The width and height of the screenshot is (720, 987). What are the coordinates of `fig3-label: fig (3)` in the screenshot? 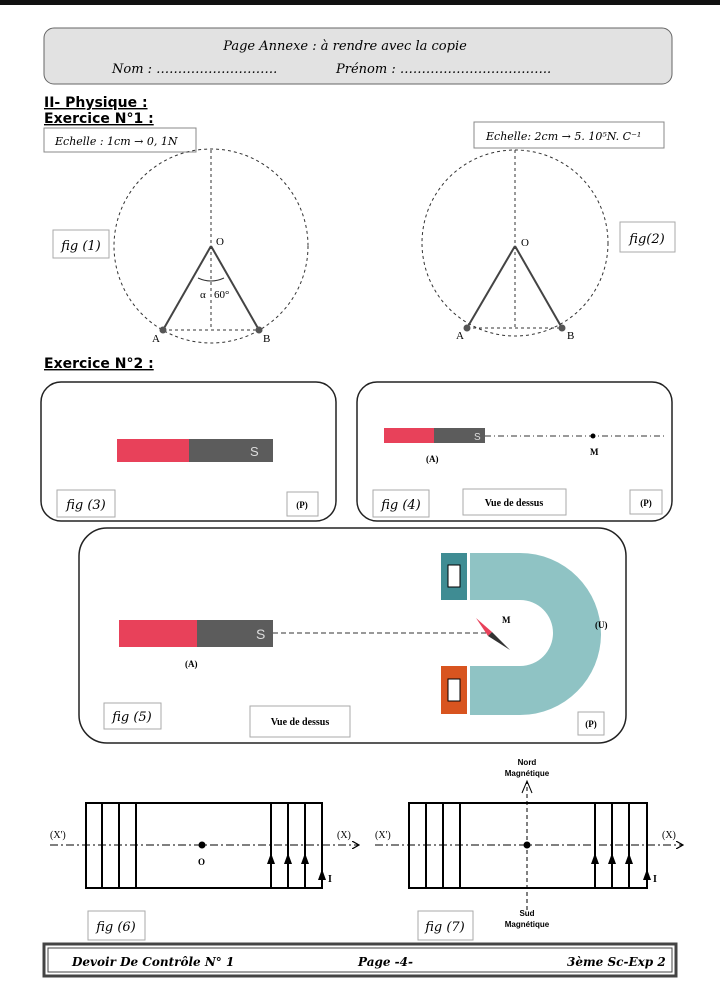 It's located at (85, 505).